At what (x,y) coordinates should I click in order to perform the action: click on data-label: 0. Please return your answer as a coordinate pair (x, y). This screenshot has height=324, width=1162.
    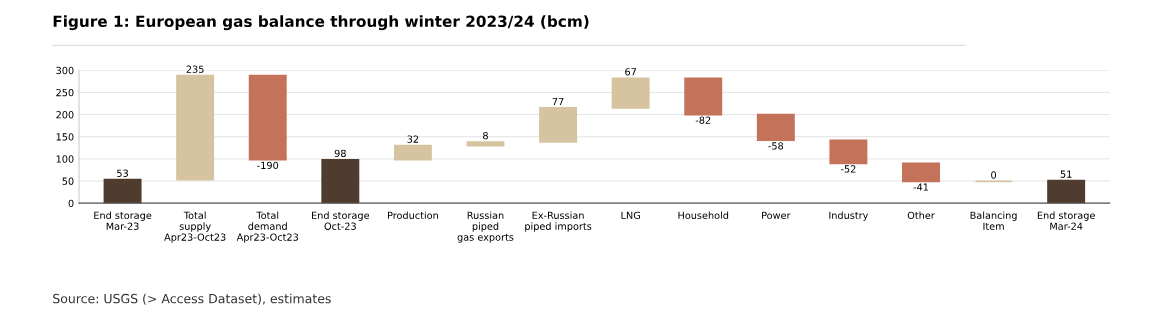
    Looking at the image, I should click on (994, 175).